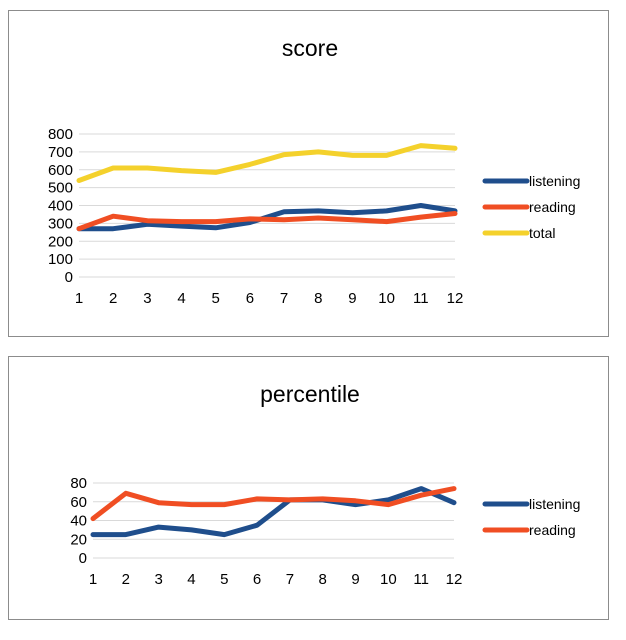  What do you see at coordinates (60, 188) in the screenshot?
I see `y-tick-label: 500` at bounding box center [60, 188].